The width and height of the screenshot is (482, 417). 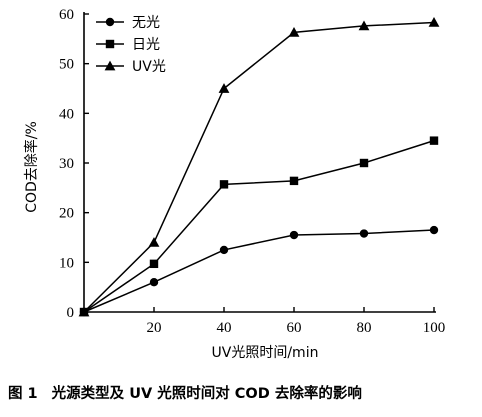 I want to click on y-tick-label: 20, so click(x=66, y=214).